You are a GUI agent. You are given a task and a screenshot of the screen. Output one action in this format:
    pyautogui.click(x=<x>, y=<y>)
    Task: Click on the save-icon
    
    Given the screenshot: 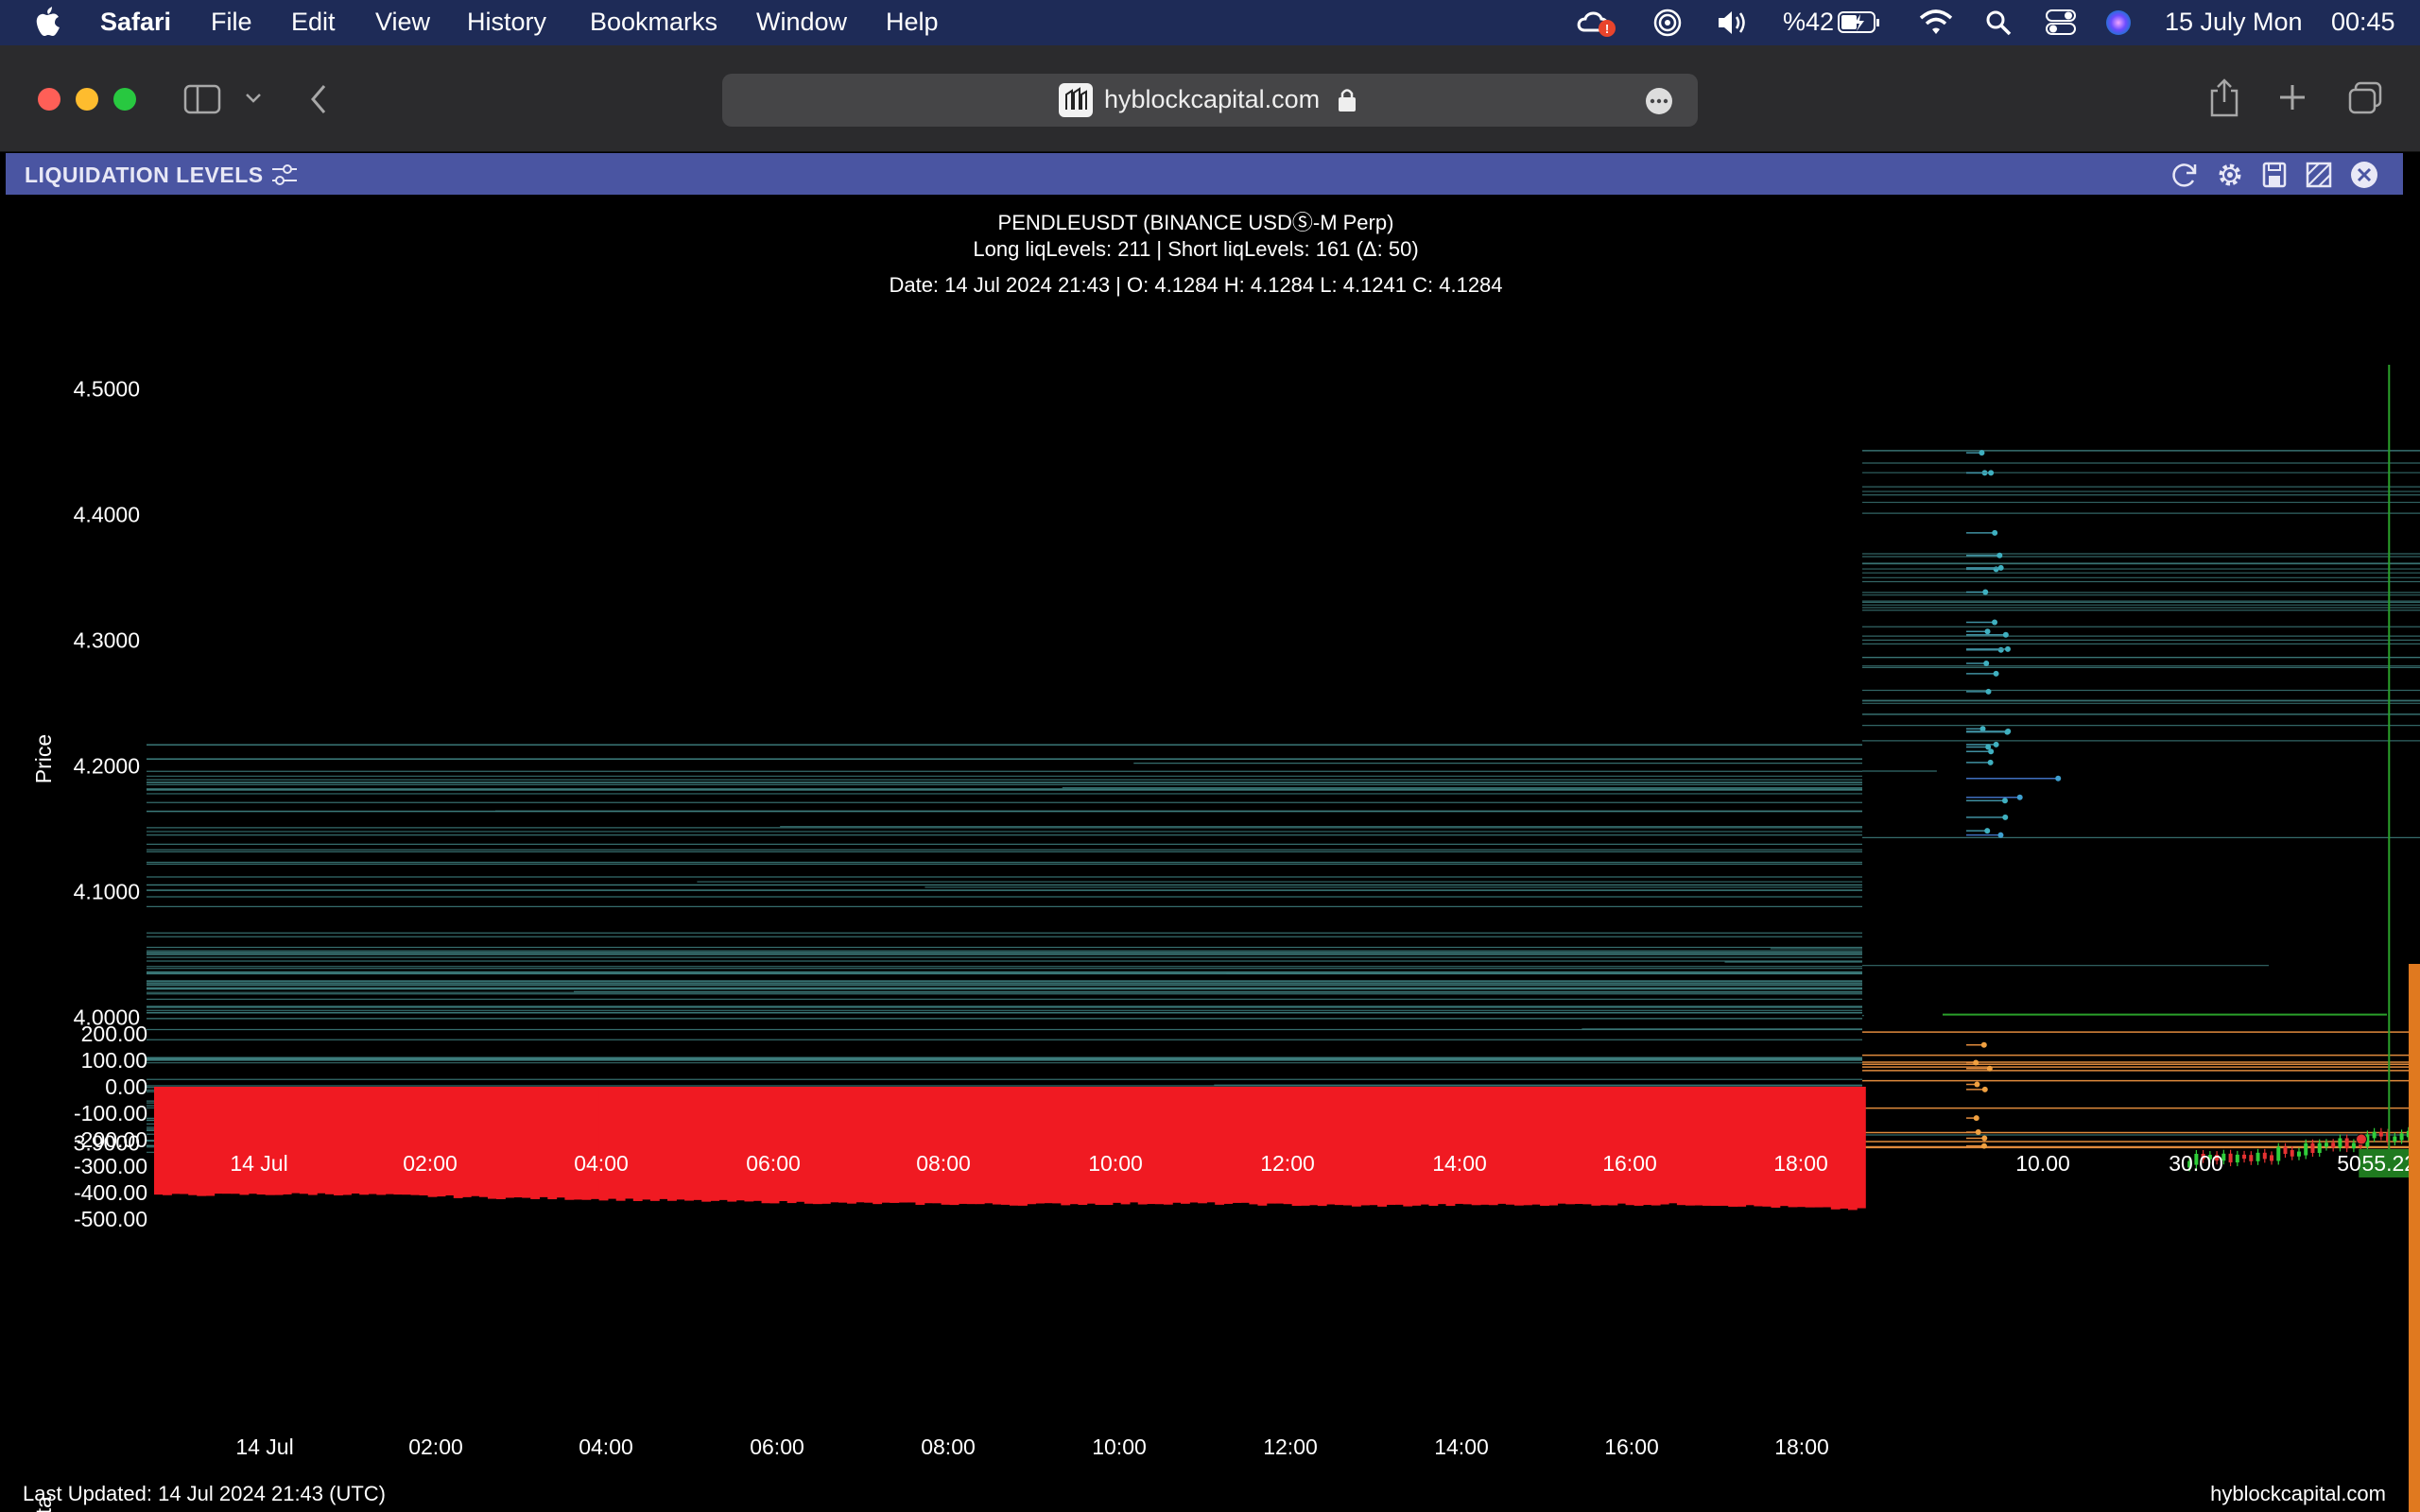 What is the action you would take?
    pyautogui.click(x=2274, y=175)
    